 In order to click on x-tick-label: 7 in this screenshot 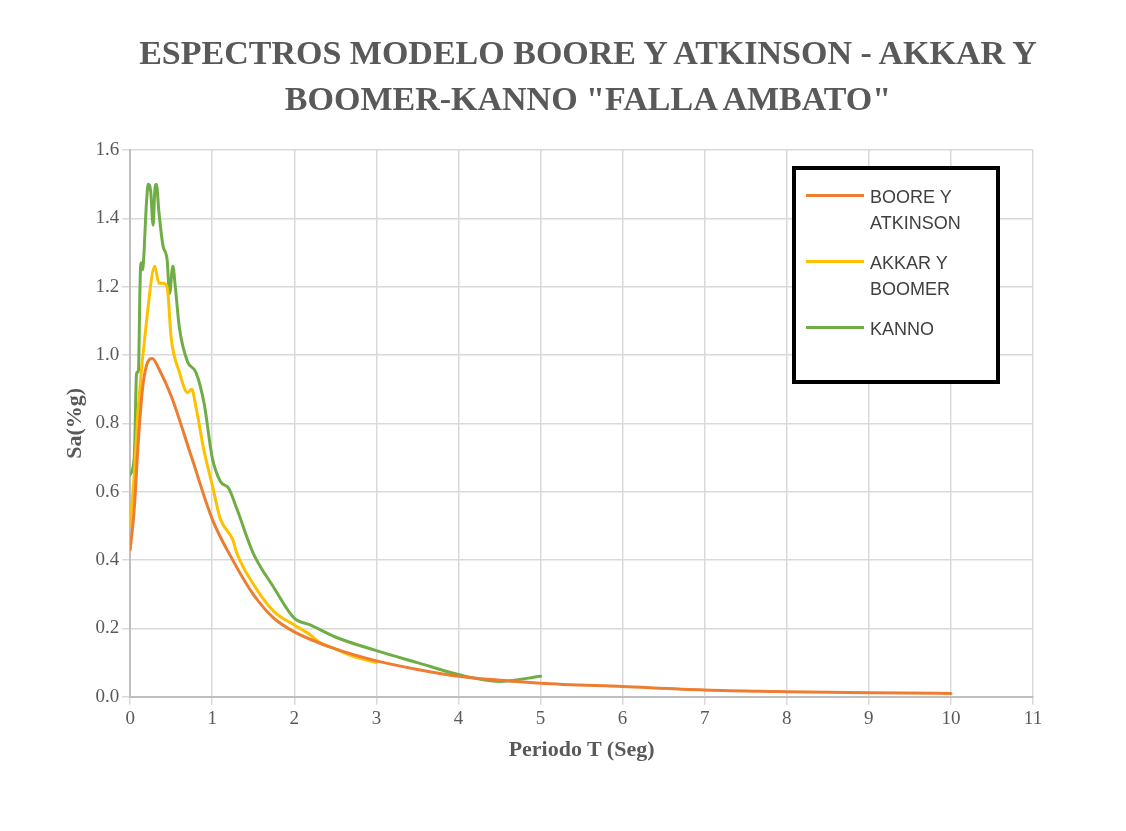, I will do `click(704, 718)`.